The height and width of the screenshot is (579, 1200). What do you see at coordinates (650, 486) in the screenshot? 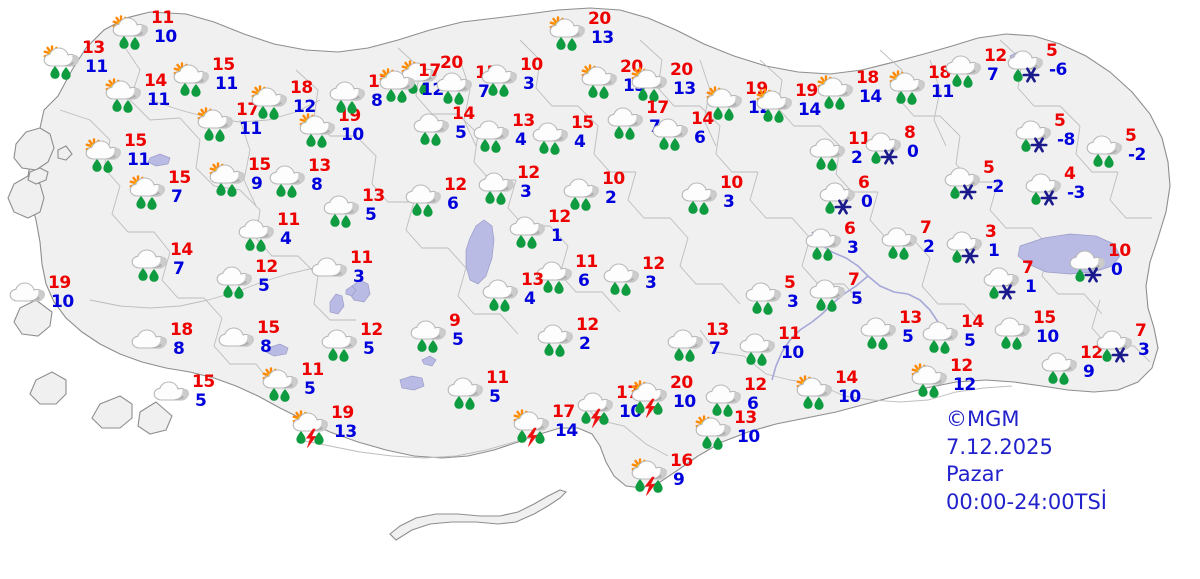
I see `lightning-icon` at bounding box center [650, 486].